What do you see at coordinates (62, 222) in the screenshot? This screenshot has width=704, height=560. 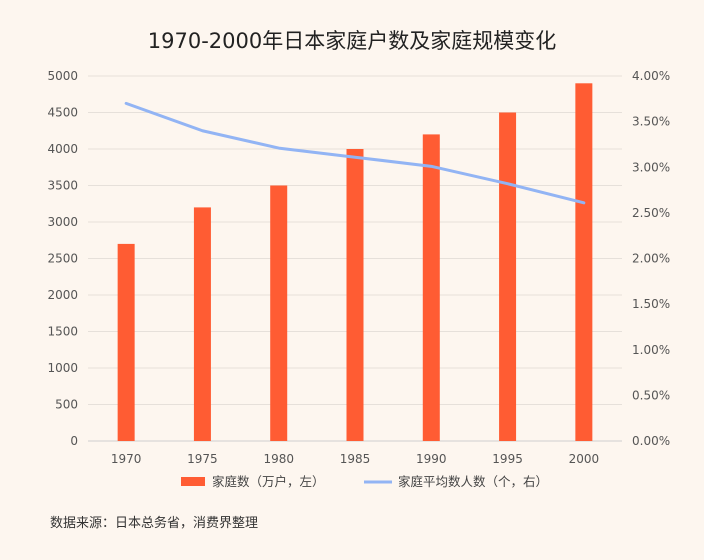 I see `y-left-tick-label: 3000` at bounding box center [62, 222].